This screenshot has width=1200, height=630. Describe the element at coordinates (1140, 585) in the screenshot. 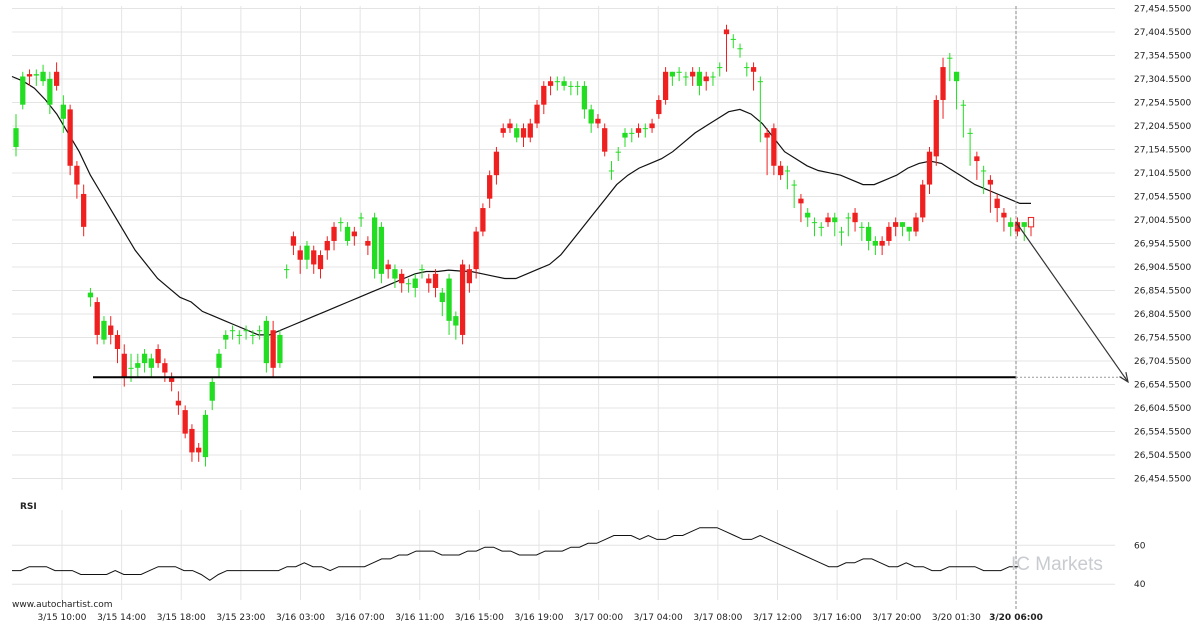

I see `rsi-tick-label: 40` at that location.